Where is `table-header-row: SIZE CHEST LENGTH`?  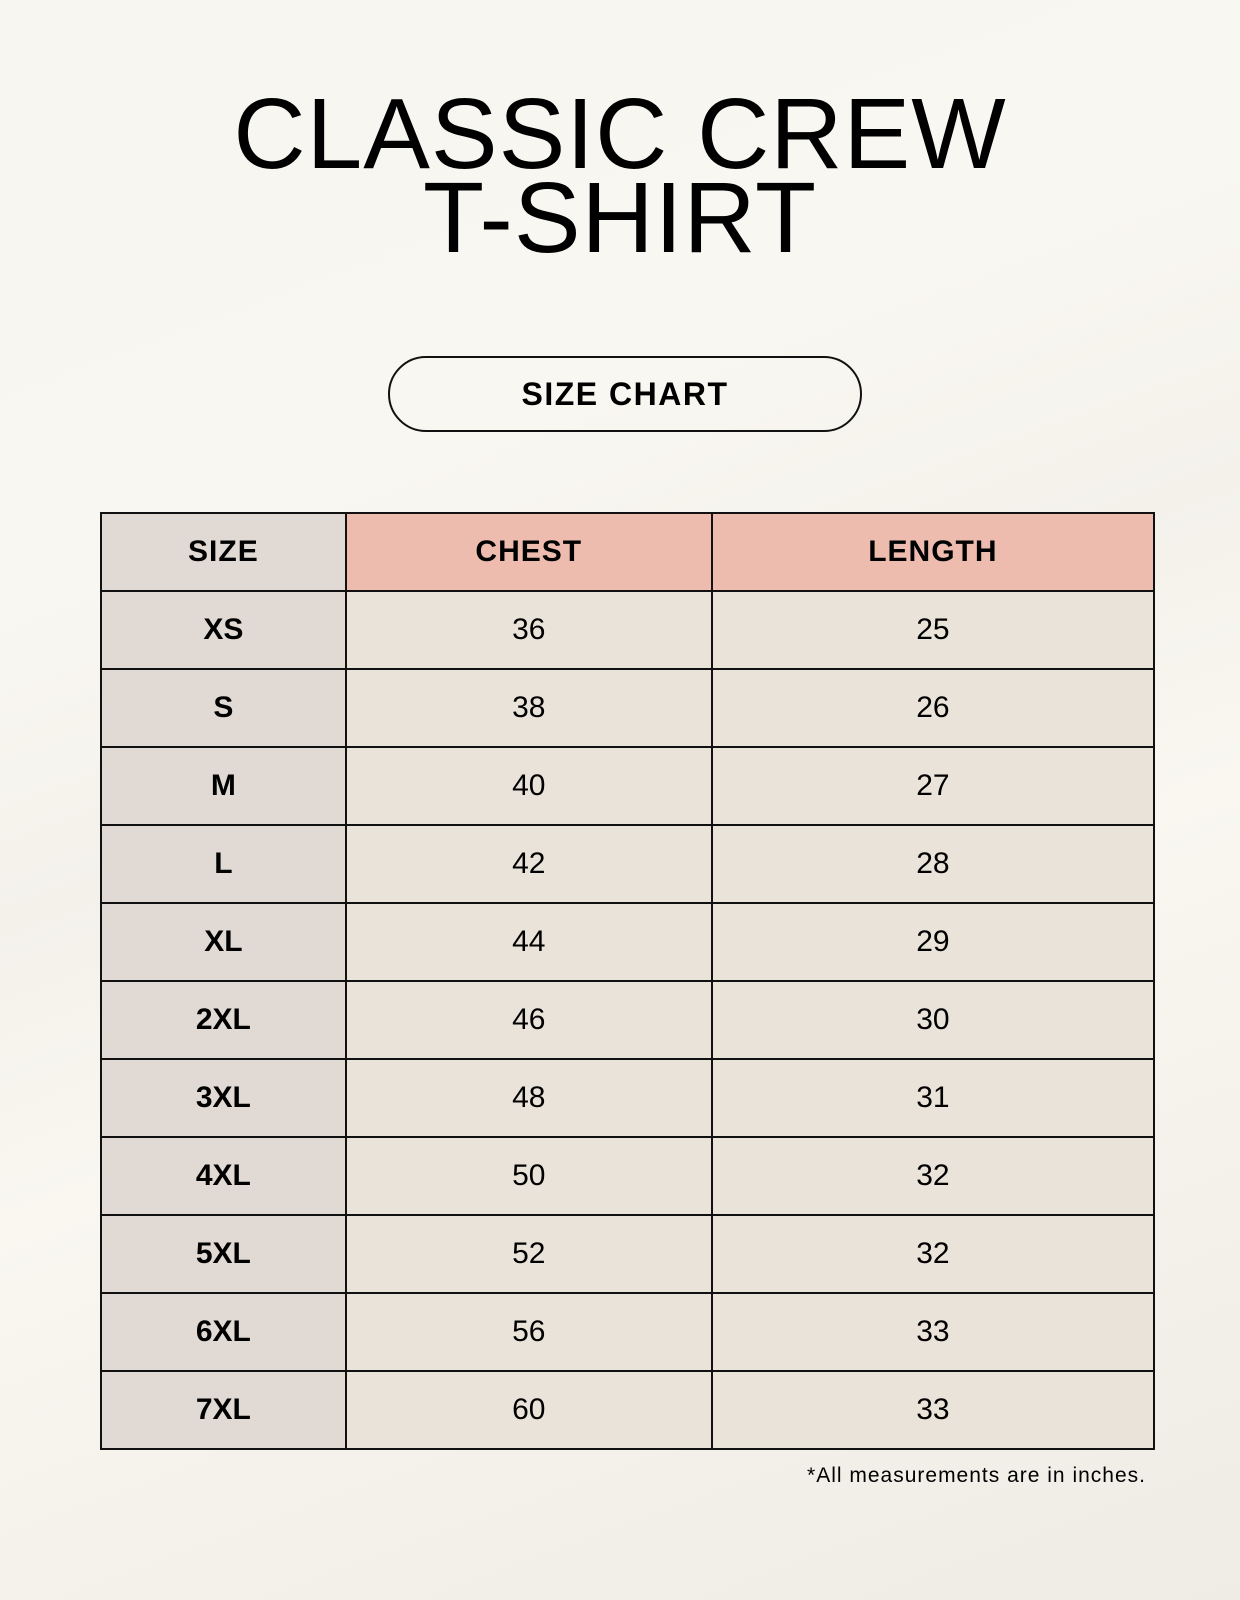
table-header-row: SIZE CHEST LENGTH is located at coordinates (628, 552).